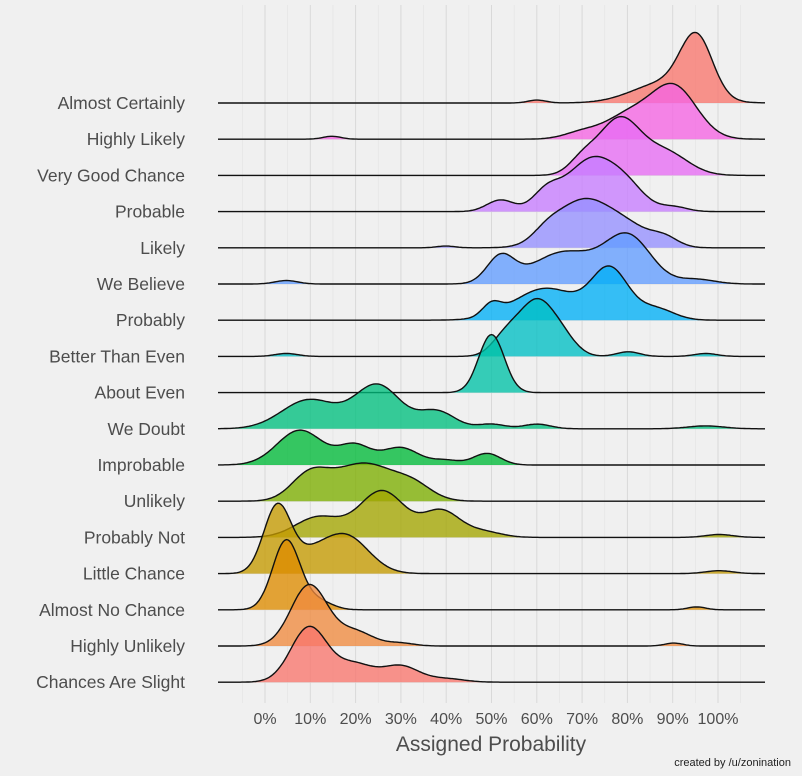 The height and width of the screenshot is (776, 802). I want to click on y-label: Likely, so click(162, 248).